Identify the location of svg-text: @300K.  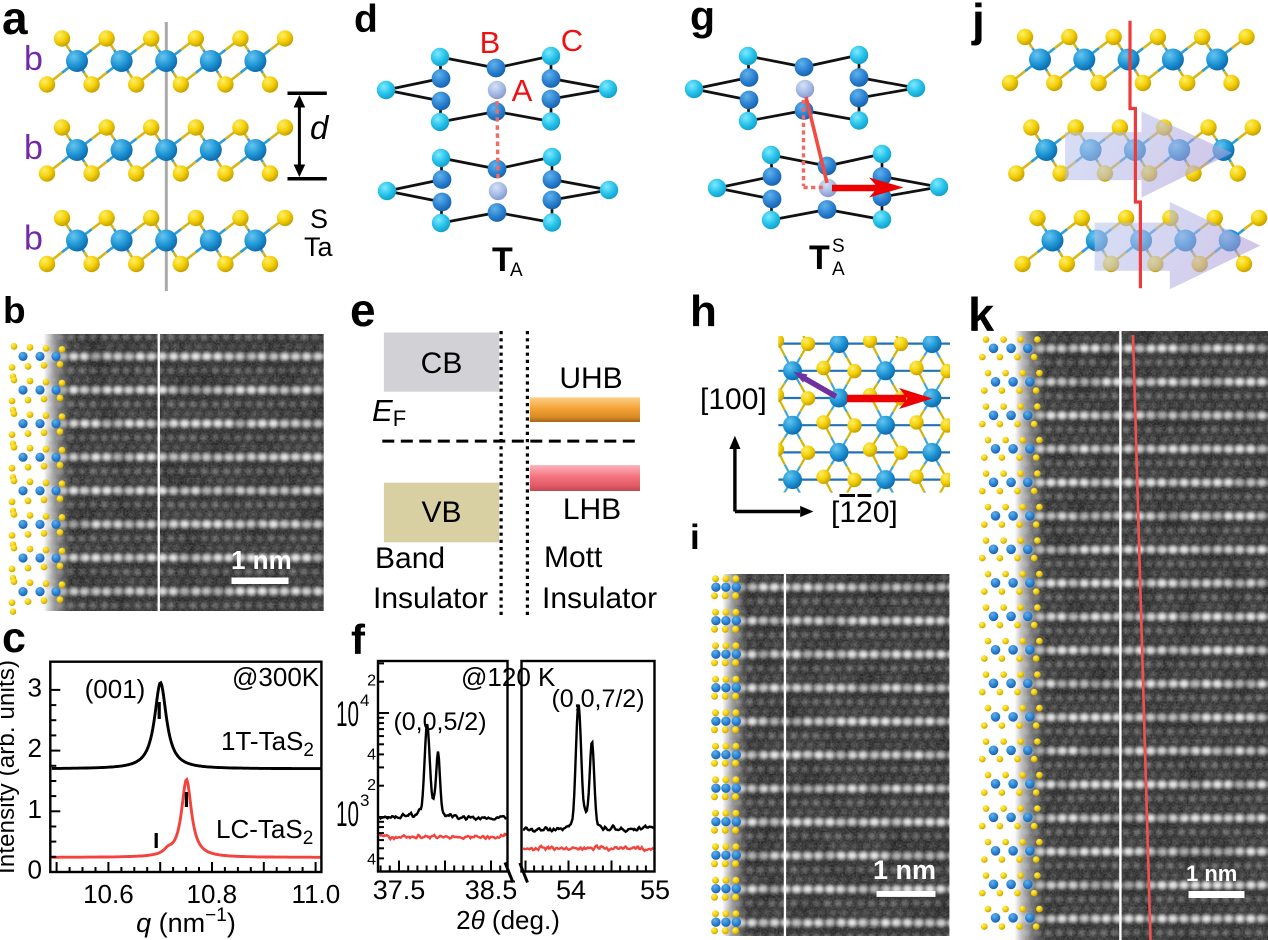
(276, 677).